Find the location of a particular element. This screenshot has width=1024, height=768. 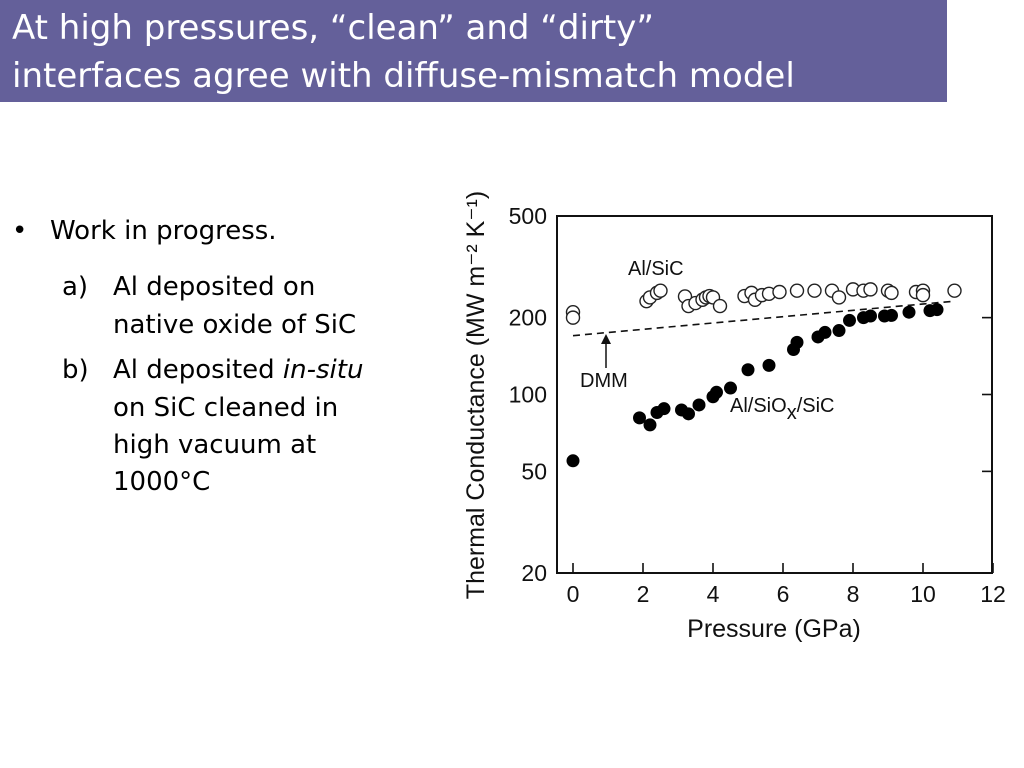

list-item-b-line-2: on SiC cleaned in is located at coordinates (226, 408).